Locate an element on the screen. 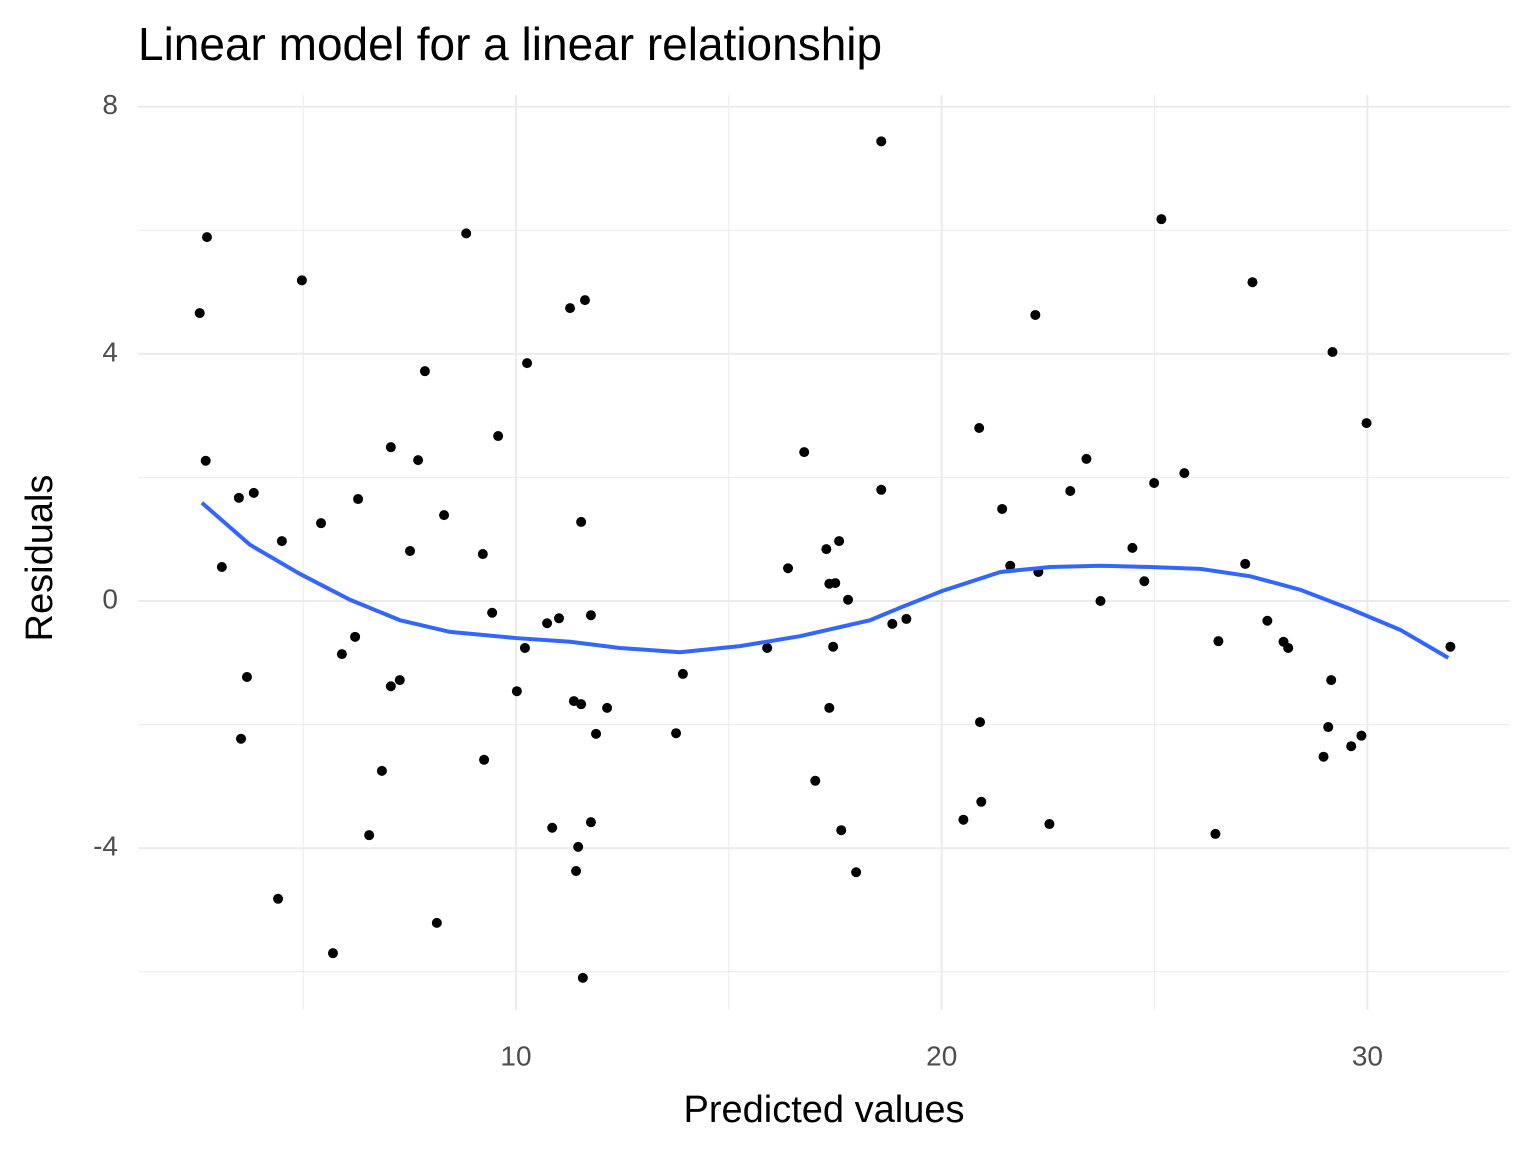 The width and height of the screenshot is (1536, 1152). x-tick-label: 10 is located at coordinates (515, 1055).